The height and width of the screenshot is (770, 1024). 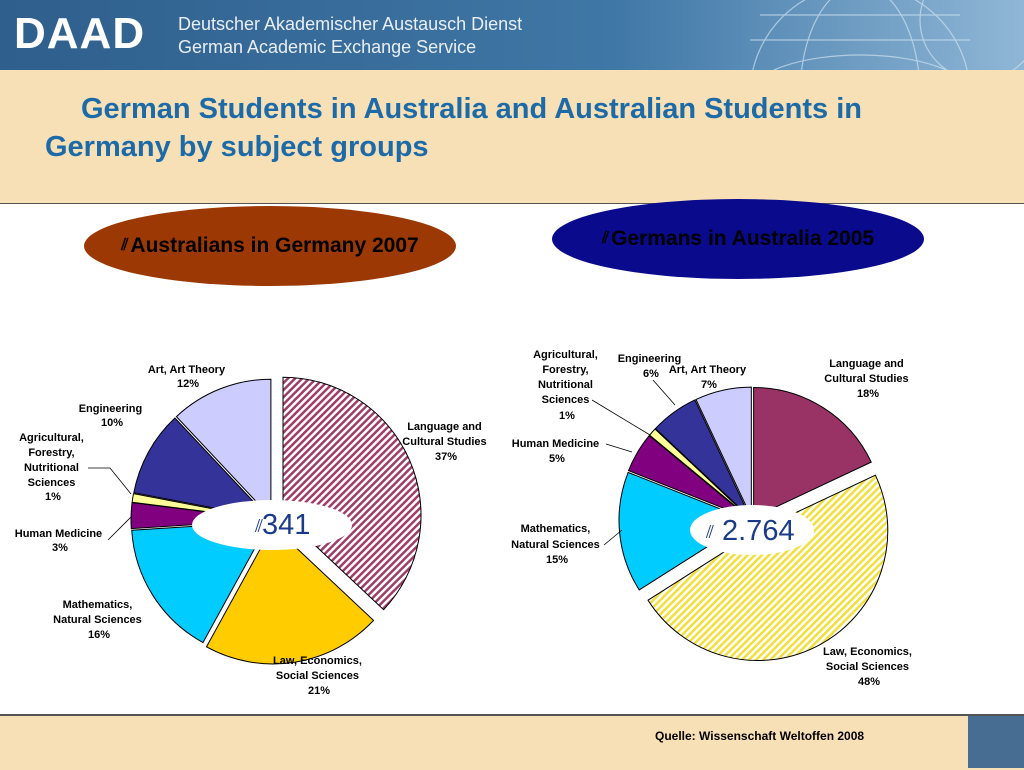 I want to click on footer-band, so click(x=512, y=742).